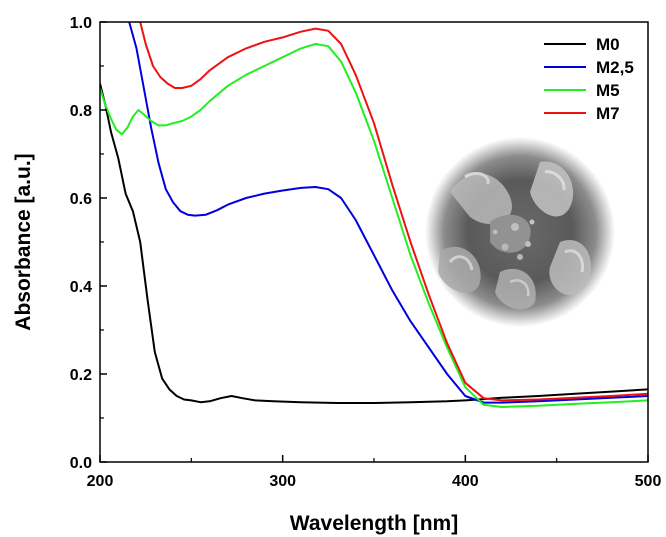 The width and height of the screenshot is (666, 537). Describe the element at coordinates (608, 90) in the screenshot. I see `legend-label: M5` at that location.